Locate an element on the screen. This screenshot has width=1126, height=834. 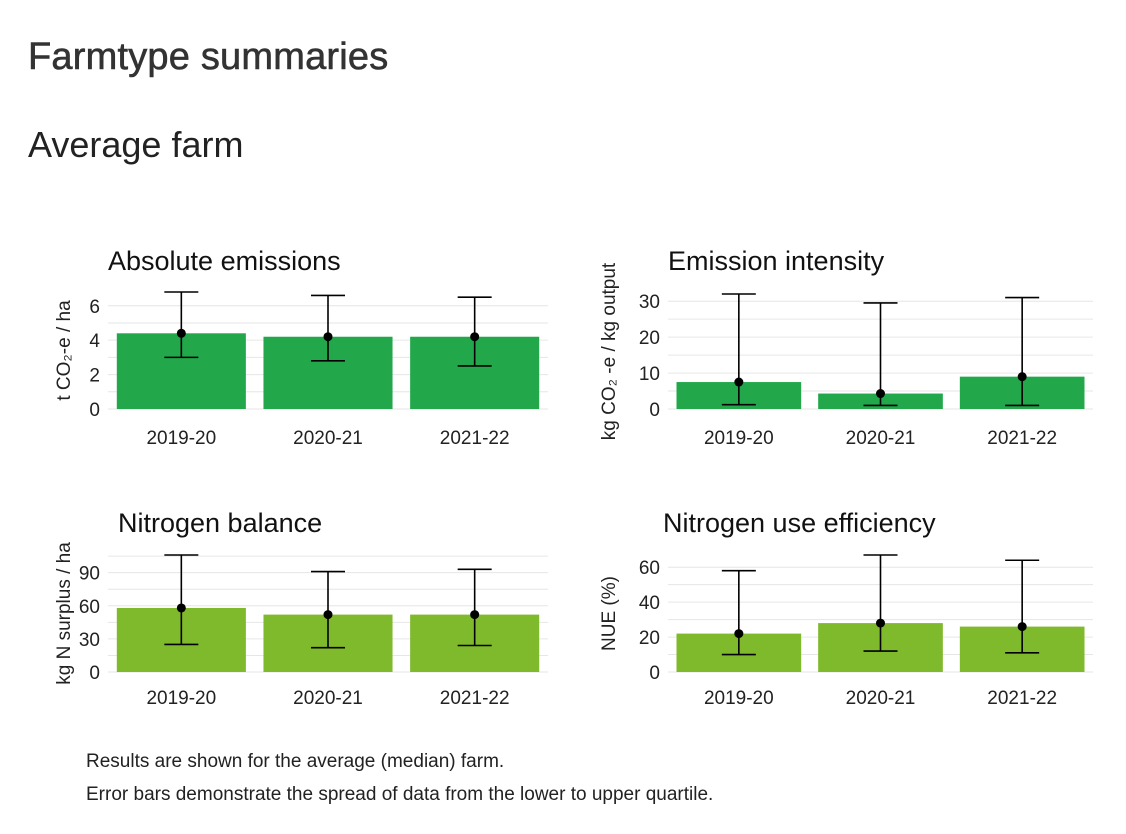
section-title: Average farm is located at coordinates (136, 144).